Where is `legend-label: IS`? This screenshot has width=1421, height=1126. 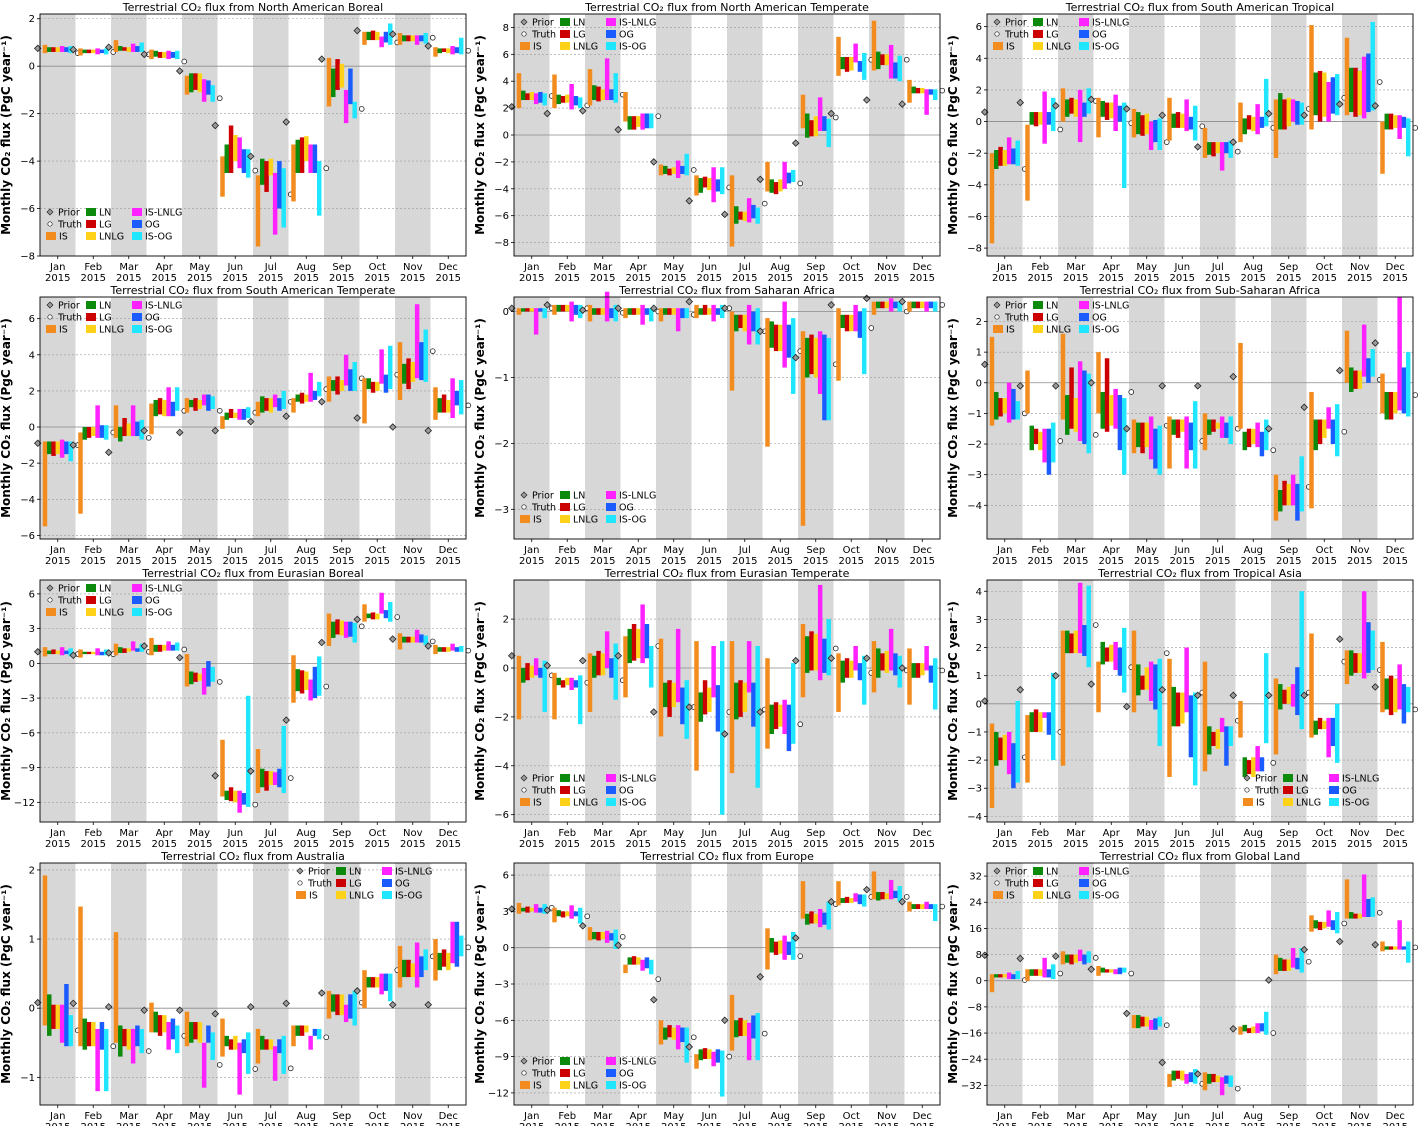
legend-label: IS is located at coordinates (537, 47).